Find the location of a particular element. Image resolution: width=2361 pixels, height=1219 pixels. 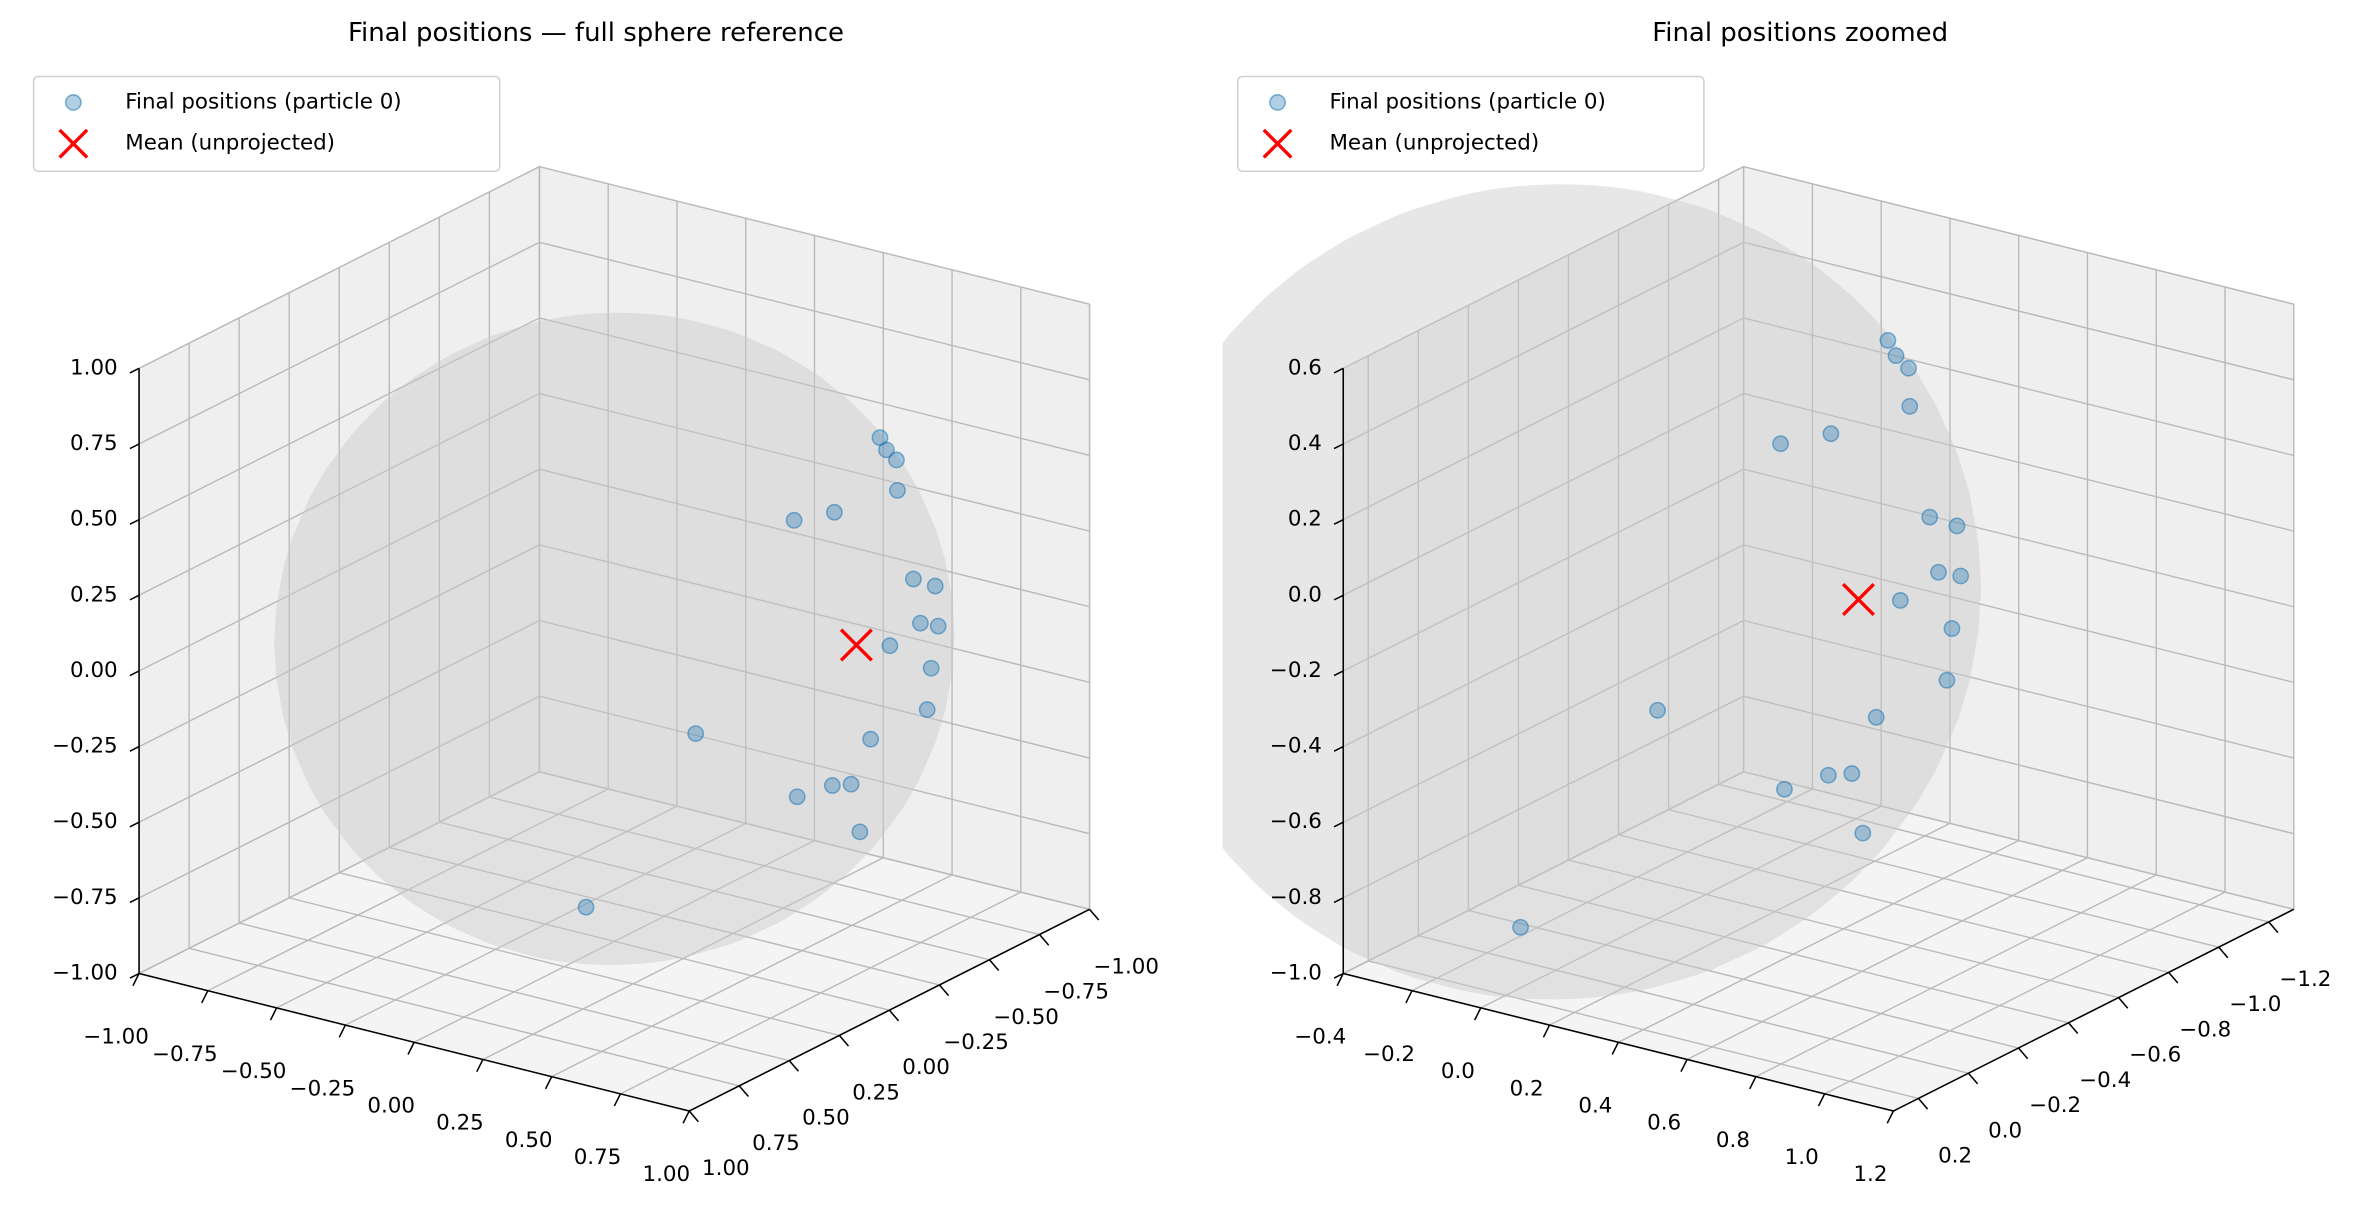

chart-title: Final positions zoomed is located at coordinates (1800, 33).